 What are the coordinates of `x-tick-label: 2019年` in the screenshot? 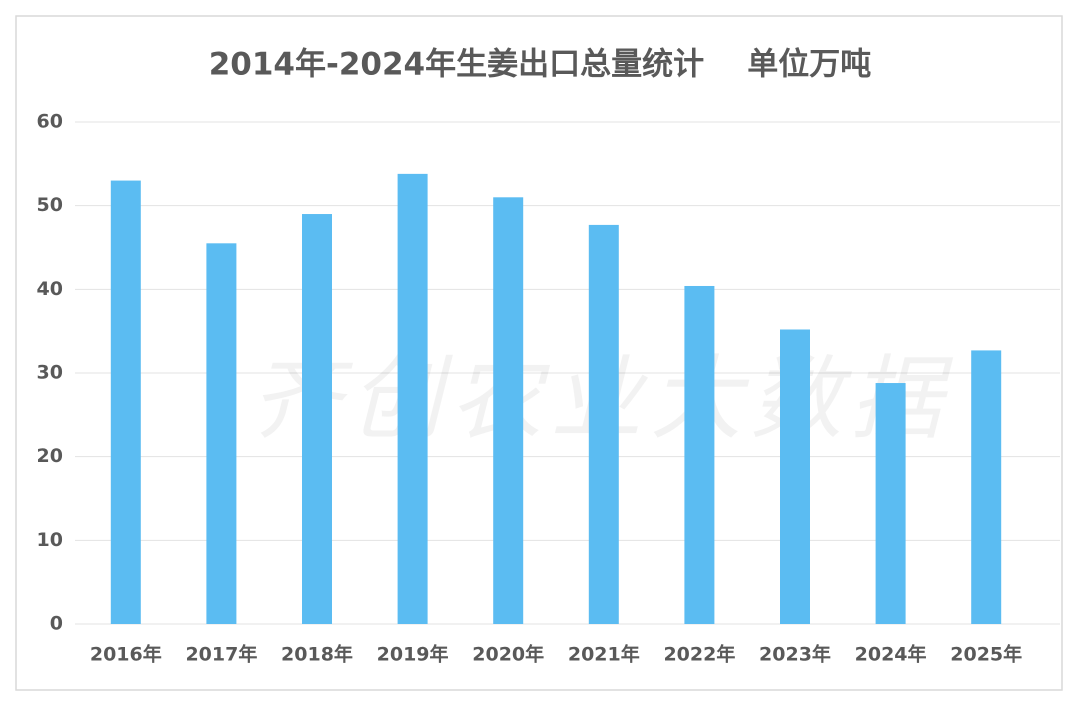 It's located at (413, 654).